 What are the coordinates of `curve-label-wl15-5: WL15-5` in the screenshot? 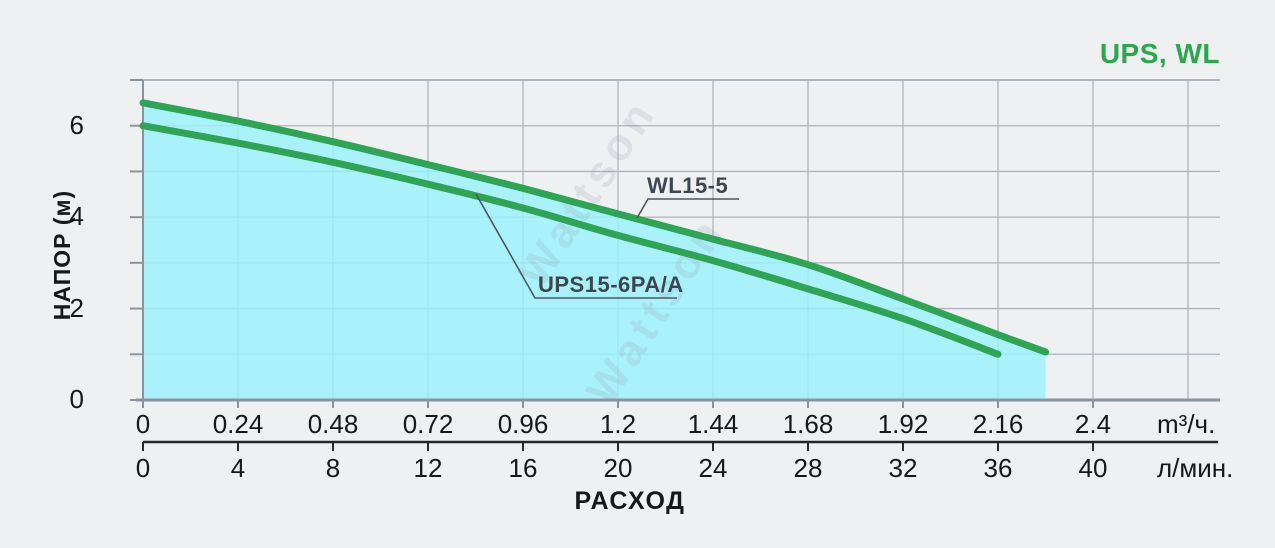 It's located at (688, 185).